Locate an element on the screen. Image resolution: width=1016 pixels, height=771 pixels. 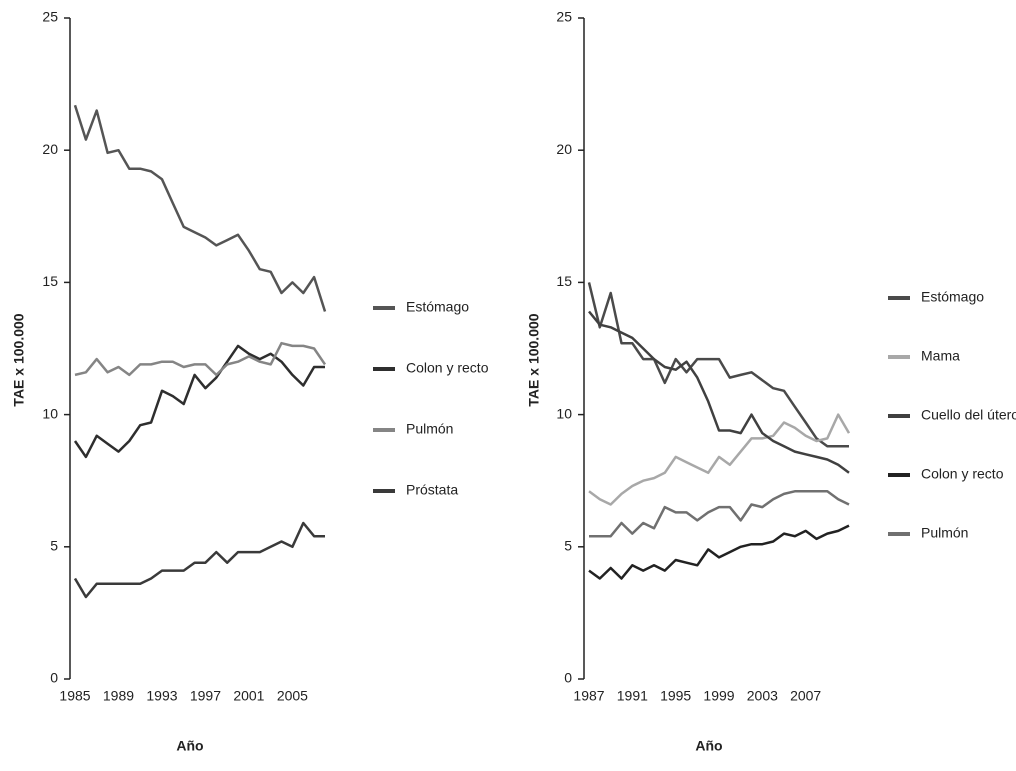
legend-label: Mama is located at coordinates (940, 356).